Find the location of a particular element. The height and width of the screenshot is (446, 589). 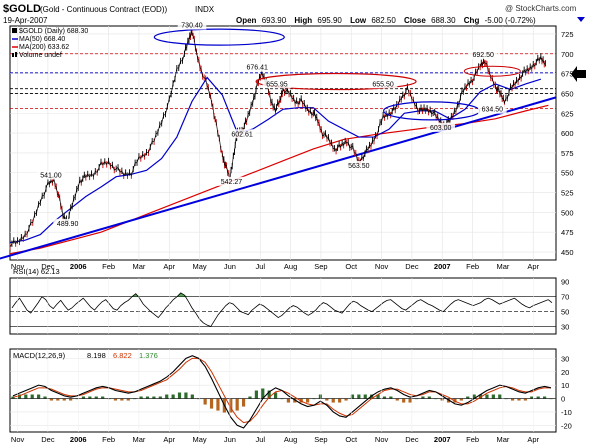

bottom-x-tick-label: 2006 is located at coordinates (78, 439).